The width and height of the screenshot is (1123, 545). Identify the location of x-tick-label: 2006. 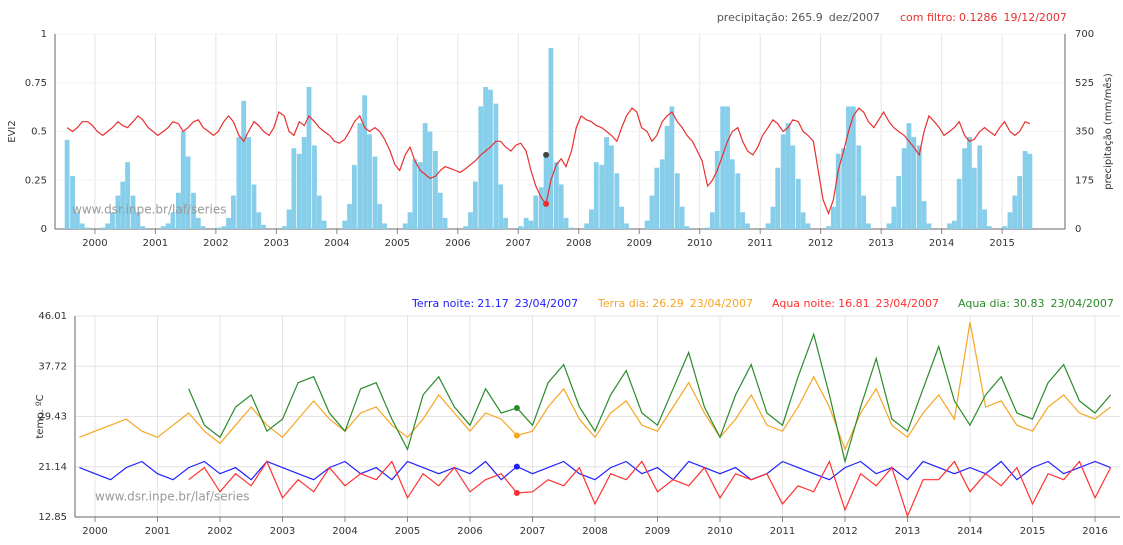
(457, 243).